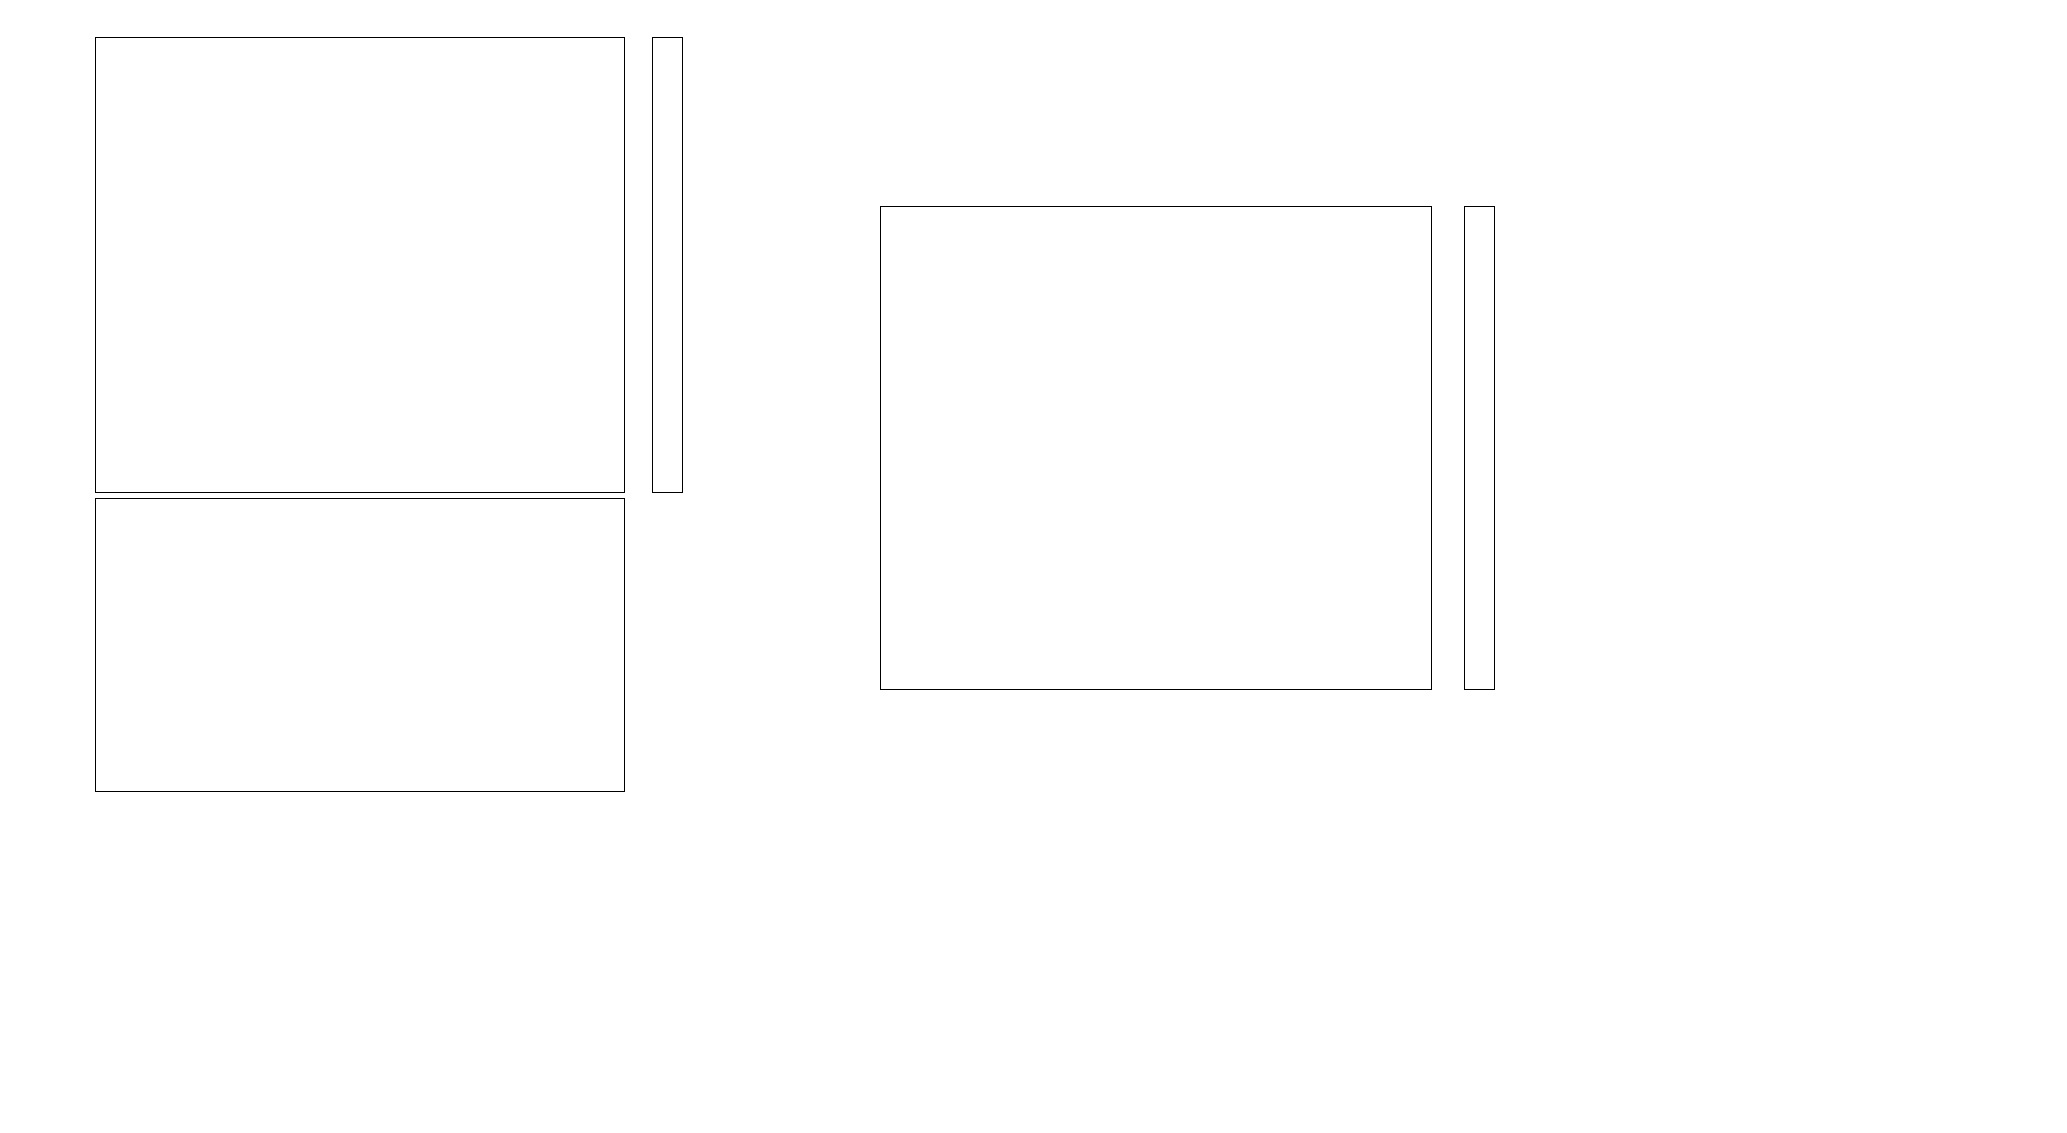 Image resolution: width=2067 pixels, height=1133 pixels. I want to click on panel-b-heatmap-canvas, so click(1156, 448).